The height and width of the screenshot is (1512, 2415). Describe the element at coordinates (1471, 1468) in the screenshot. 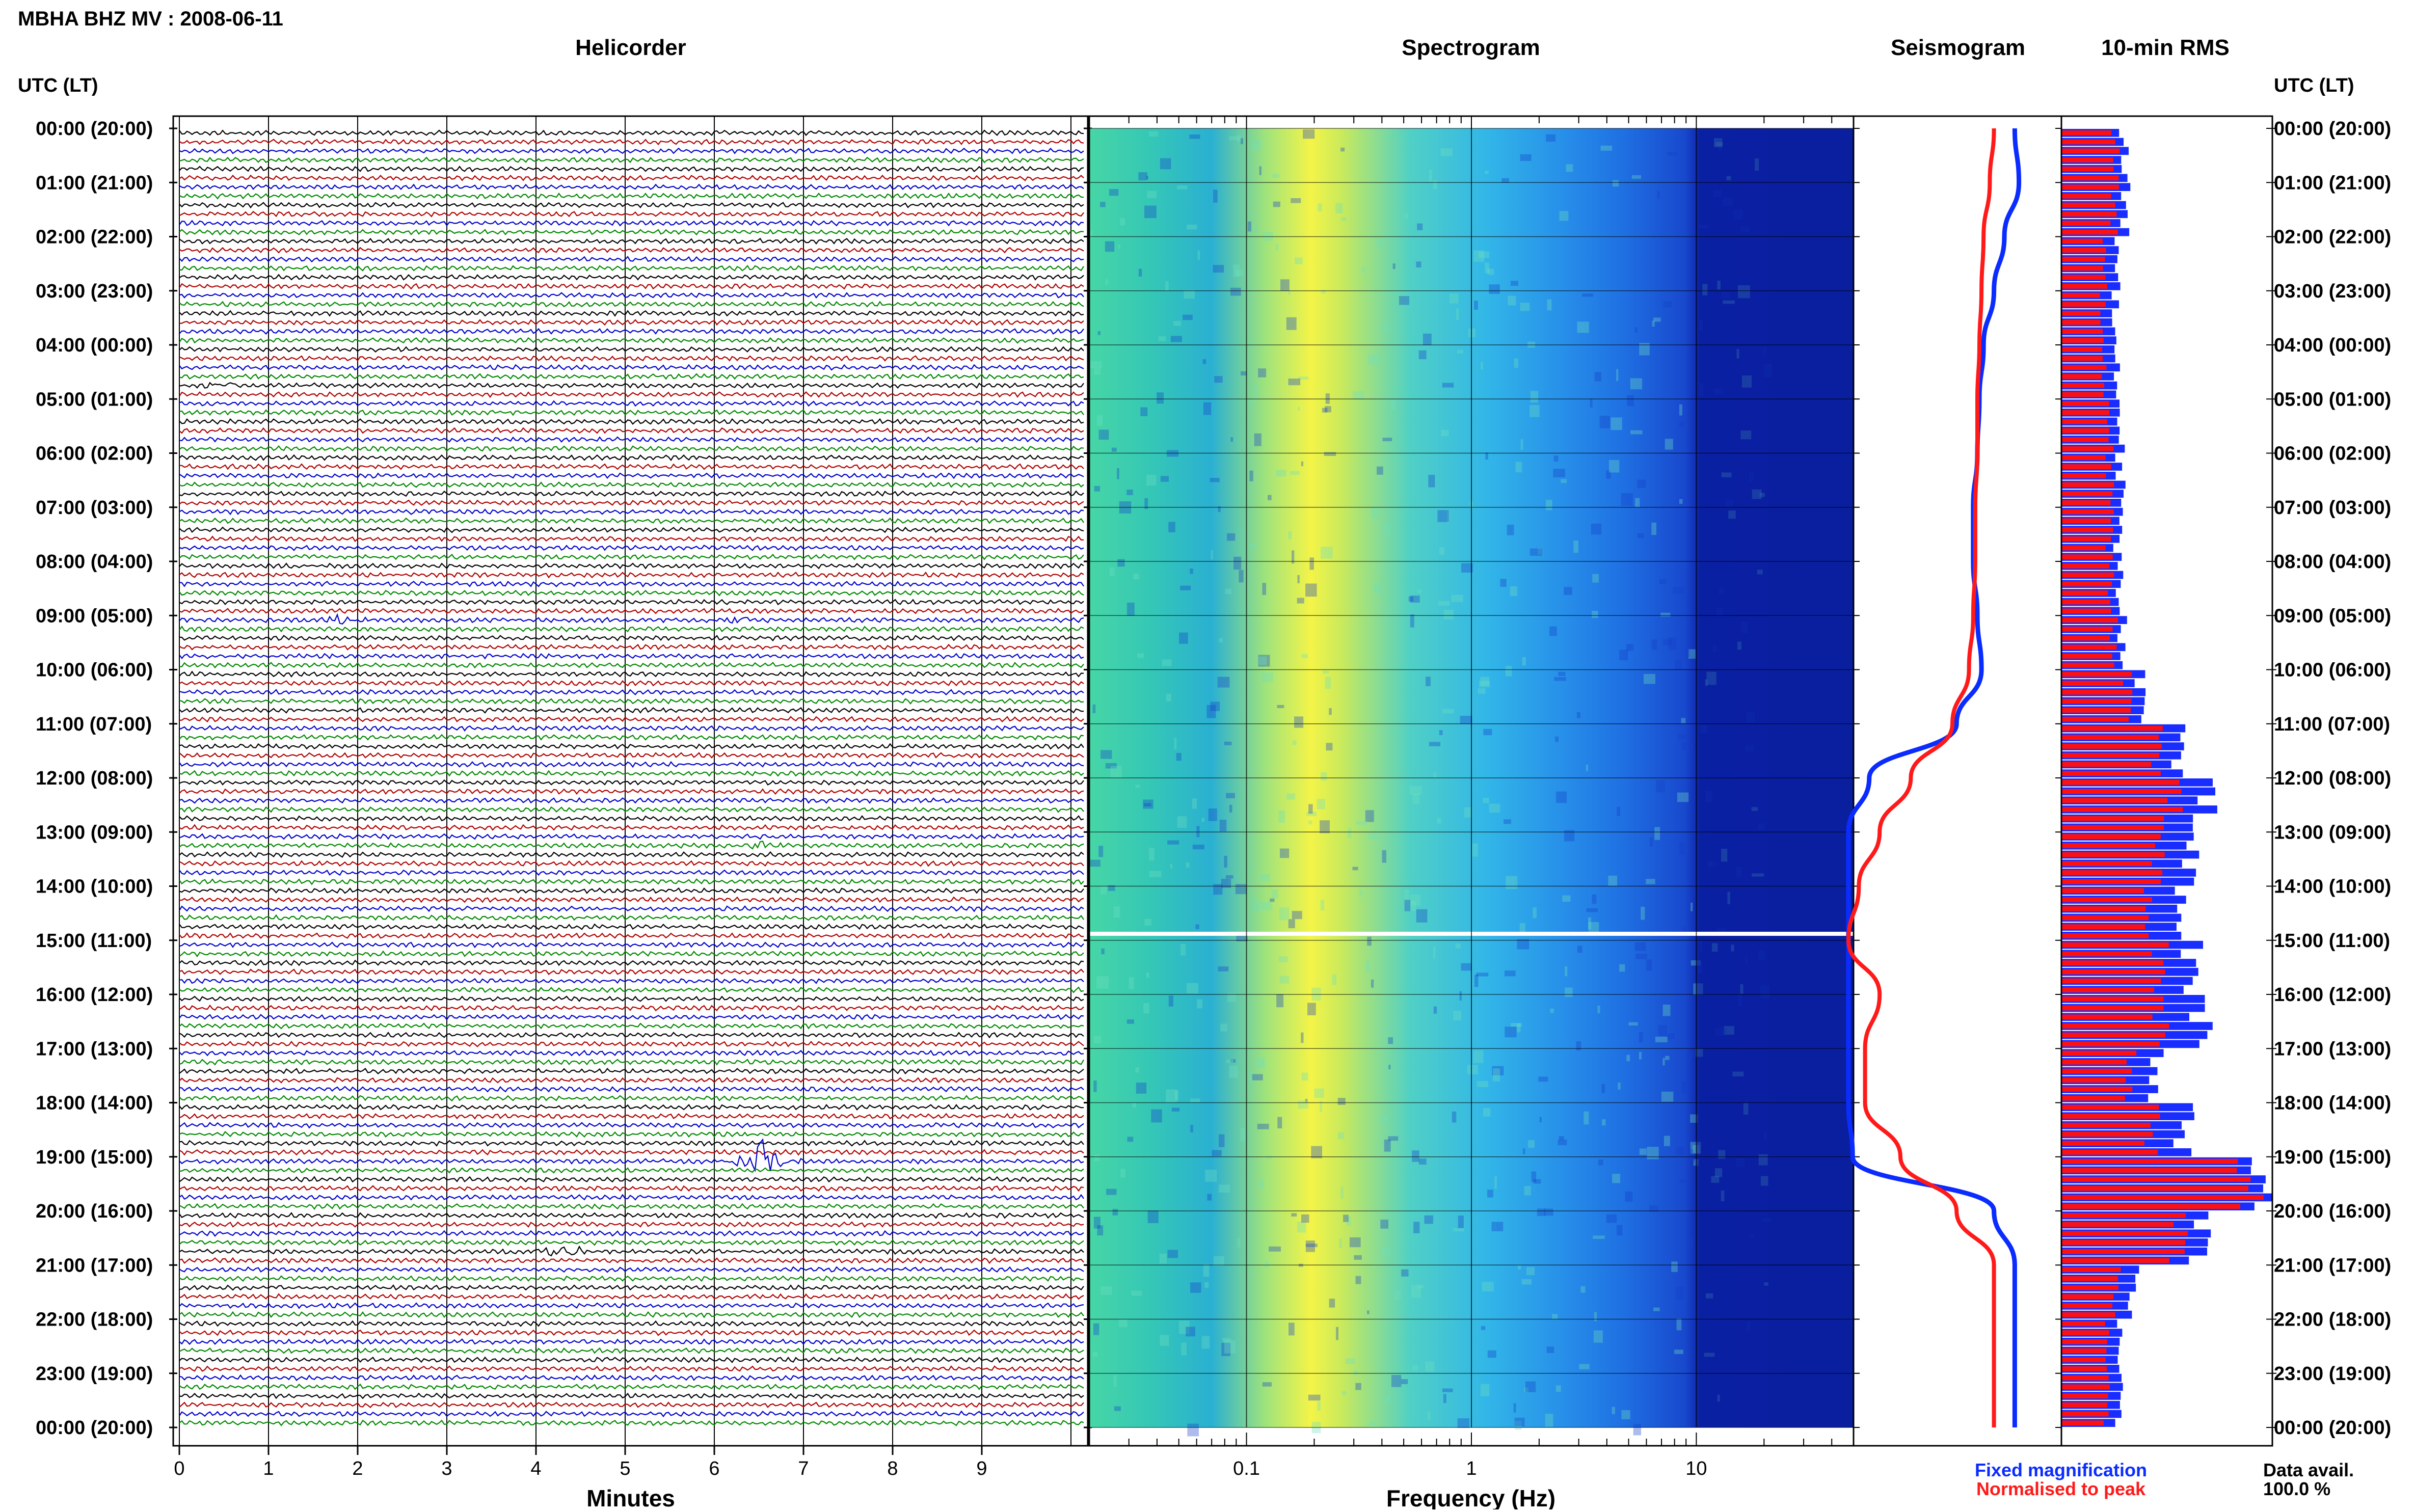

I see `frequency-tick-label: 1` at that location.